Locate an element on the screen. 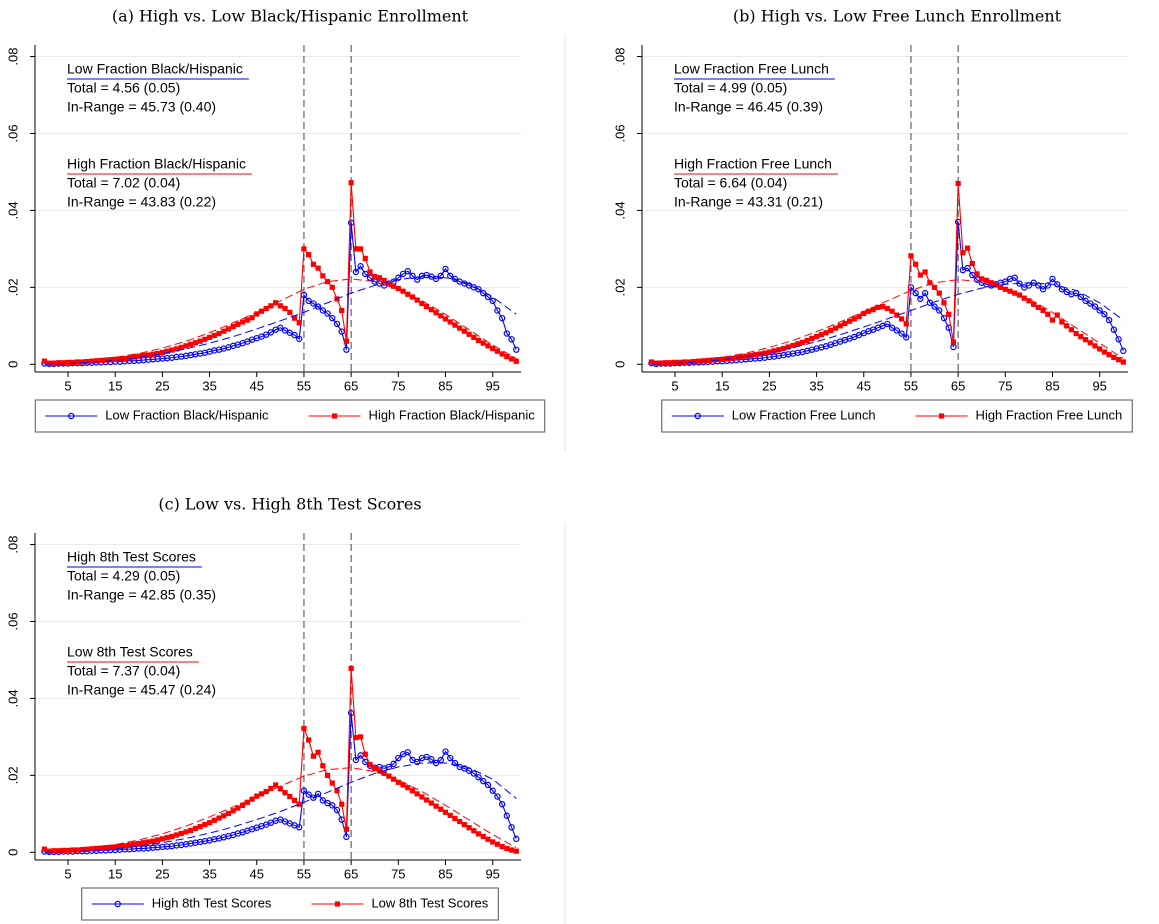 The image size is (1159, 924). x-tick-label: 25 is located at coordinates (769, 385).